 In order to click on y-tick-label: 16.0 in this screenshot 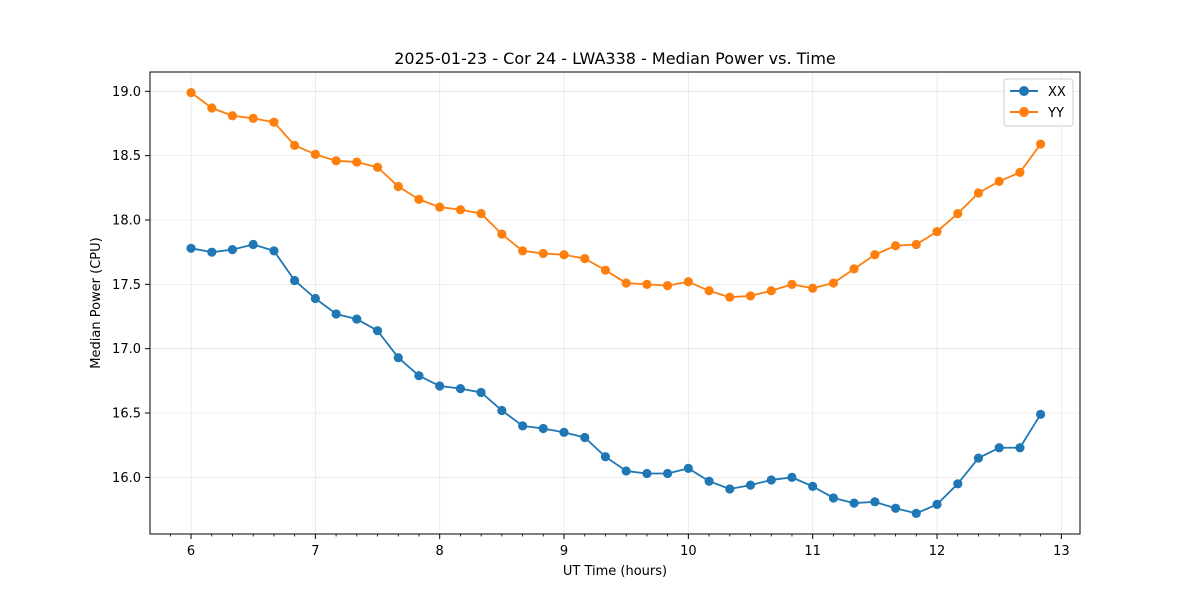, I will do `click(126, 478)`.